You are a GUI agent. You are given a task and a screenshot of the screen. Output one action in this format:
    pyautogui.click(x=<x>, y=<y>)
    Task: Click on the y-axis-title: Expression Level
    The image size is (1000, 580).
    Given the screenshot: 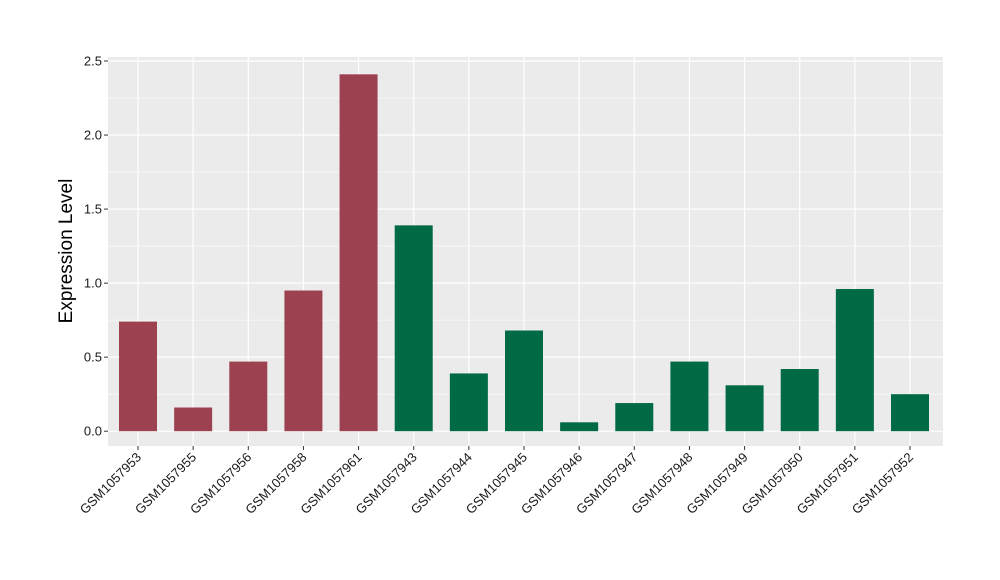 What is the action you would take?
    pyautogui.click(x=66, y=251)
    